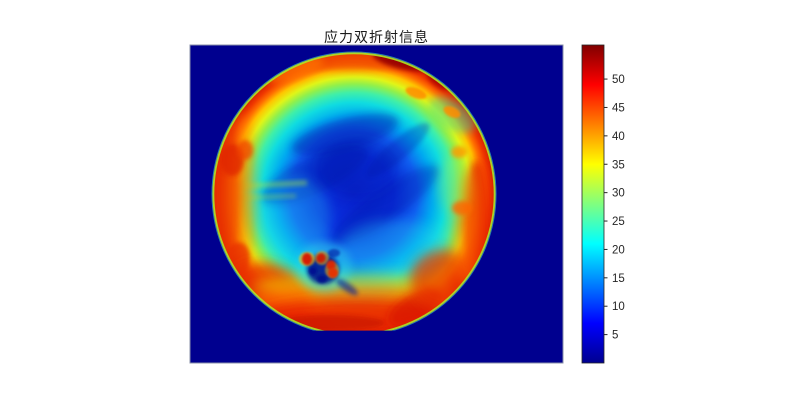  What do you see at coordinates (593, 204) in the screenshot?
I see `colorbar` at bounding box center [593, 204].